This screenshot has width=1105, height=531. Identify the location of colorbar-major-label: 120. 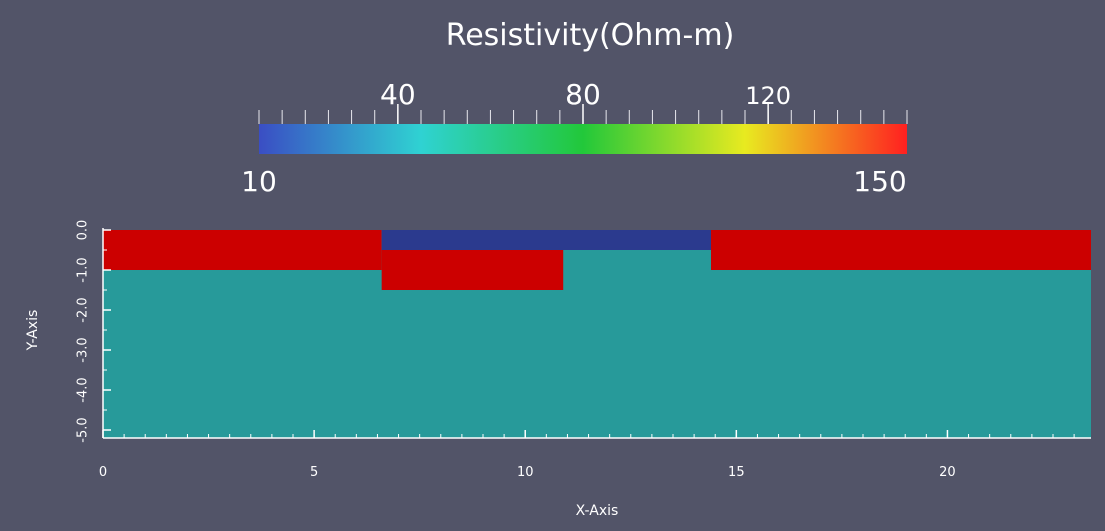
(768, 96).